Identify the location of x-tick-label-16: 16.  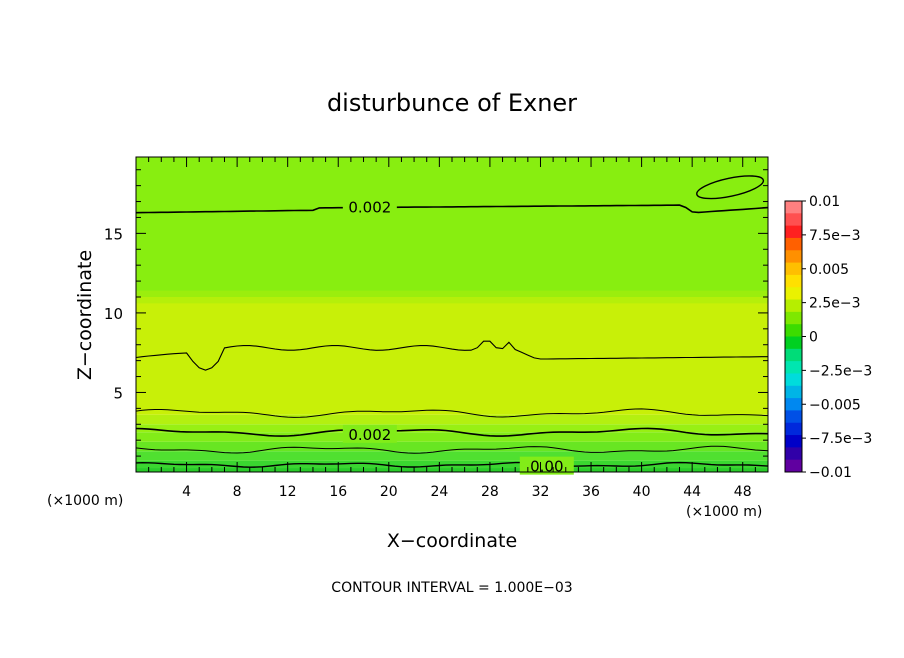
(338, 492).